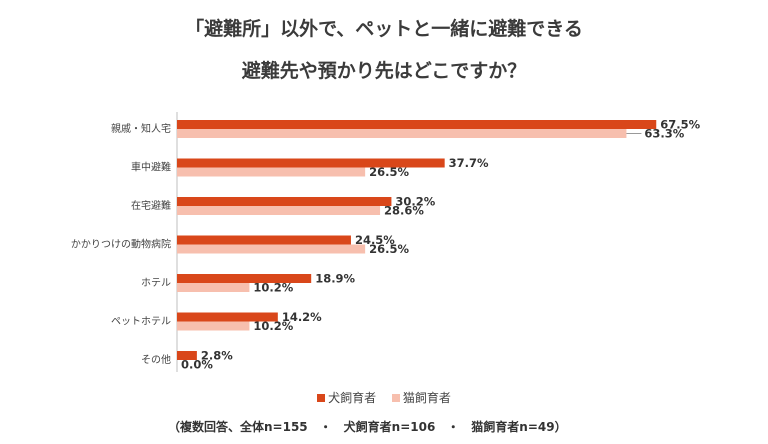 Image resolution: width=768 pixels, height=444 pixels. What do you see at coordinates (375, 240) in the screenshot?
I see `data-label-dog: 24.5%` at bounding box center [375, 240].